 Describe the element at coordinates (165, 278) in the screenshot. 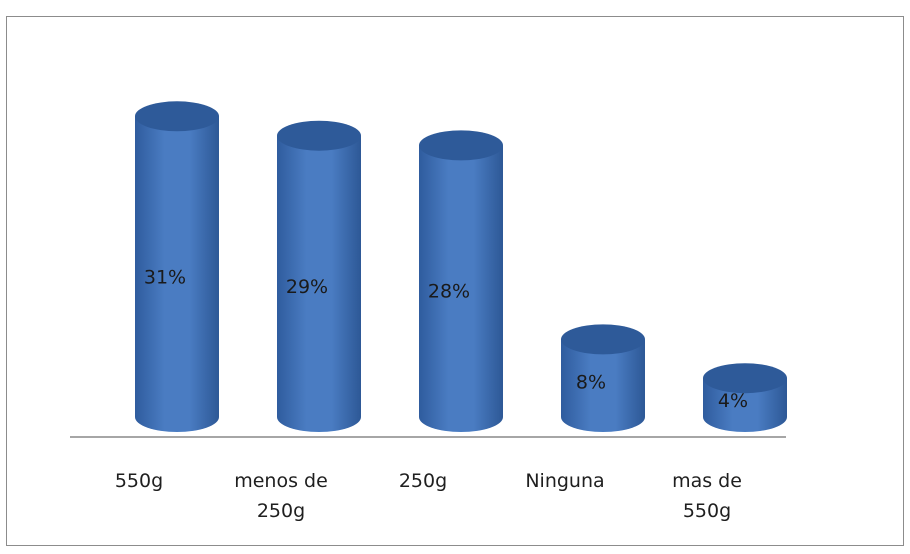

I see `data-label: 31%` at that location.